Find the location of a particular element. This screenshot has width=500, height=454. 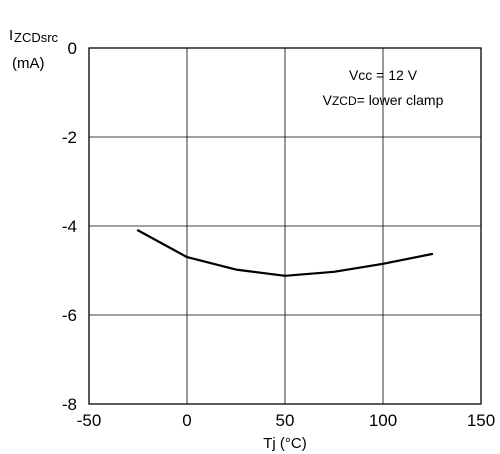

y-axis-label-sub: ZCDsrc is located at coordinates (36, 37).